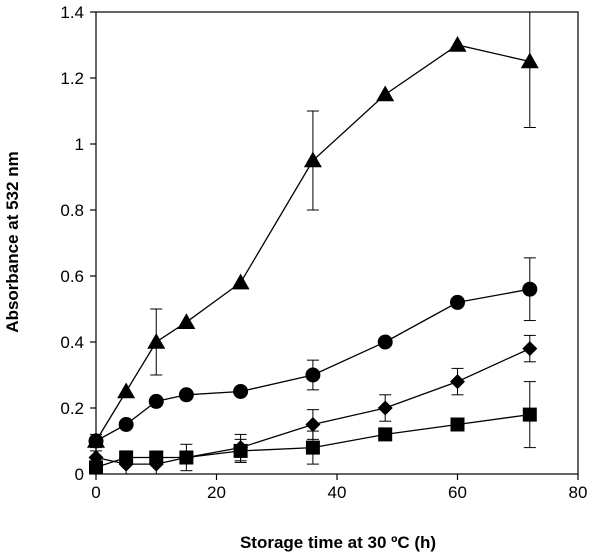 The image size is (600, 558). Describe the element at coordinates (337, 492) in the screenshot. I see `x-tick-label: 40` at that location.